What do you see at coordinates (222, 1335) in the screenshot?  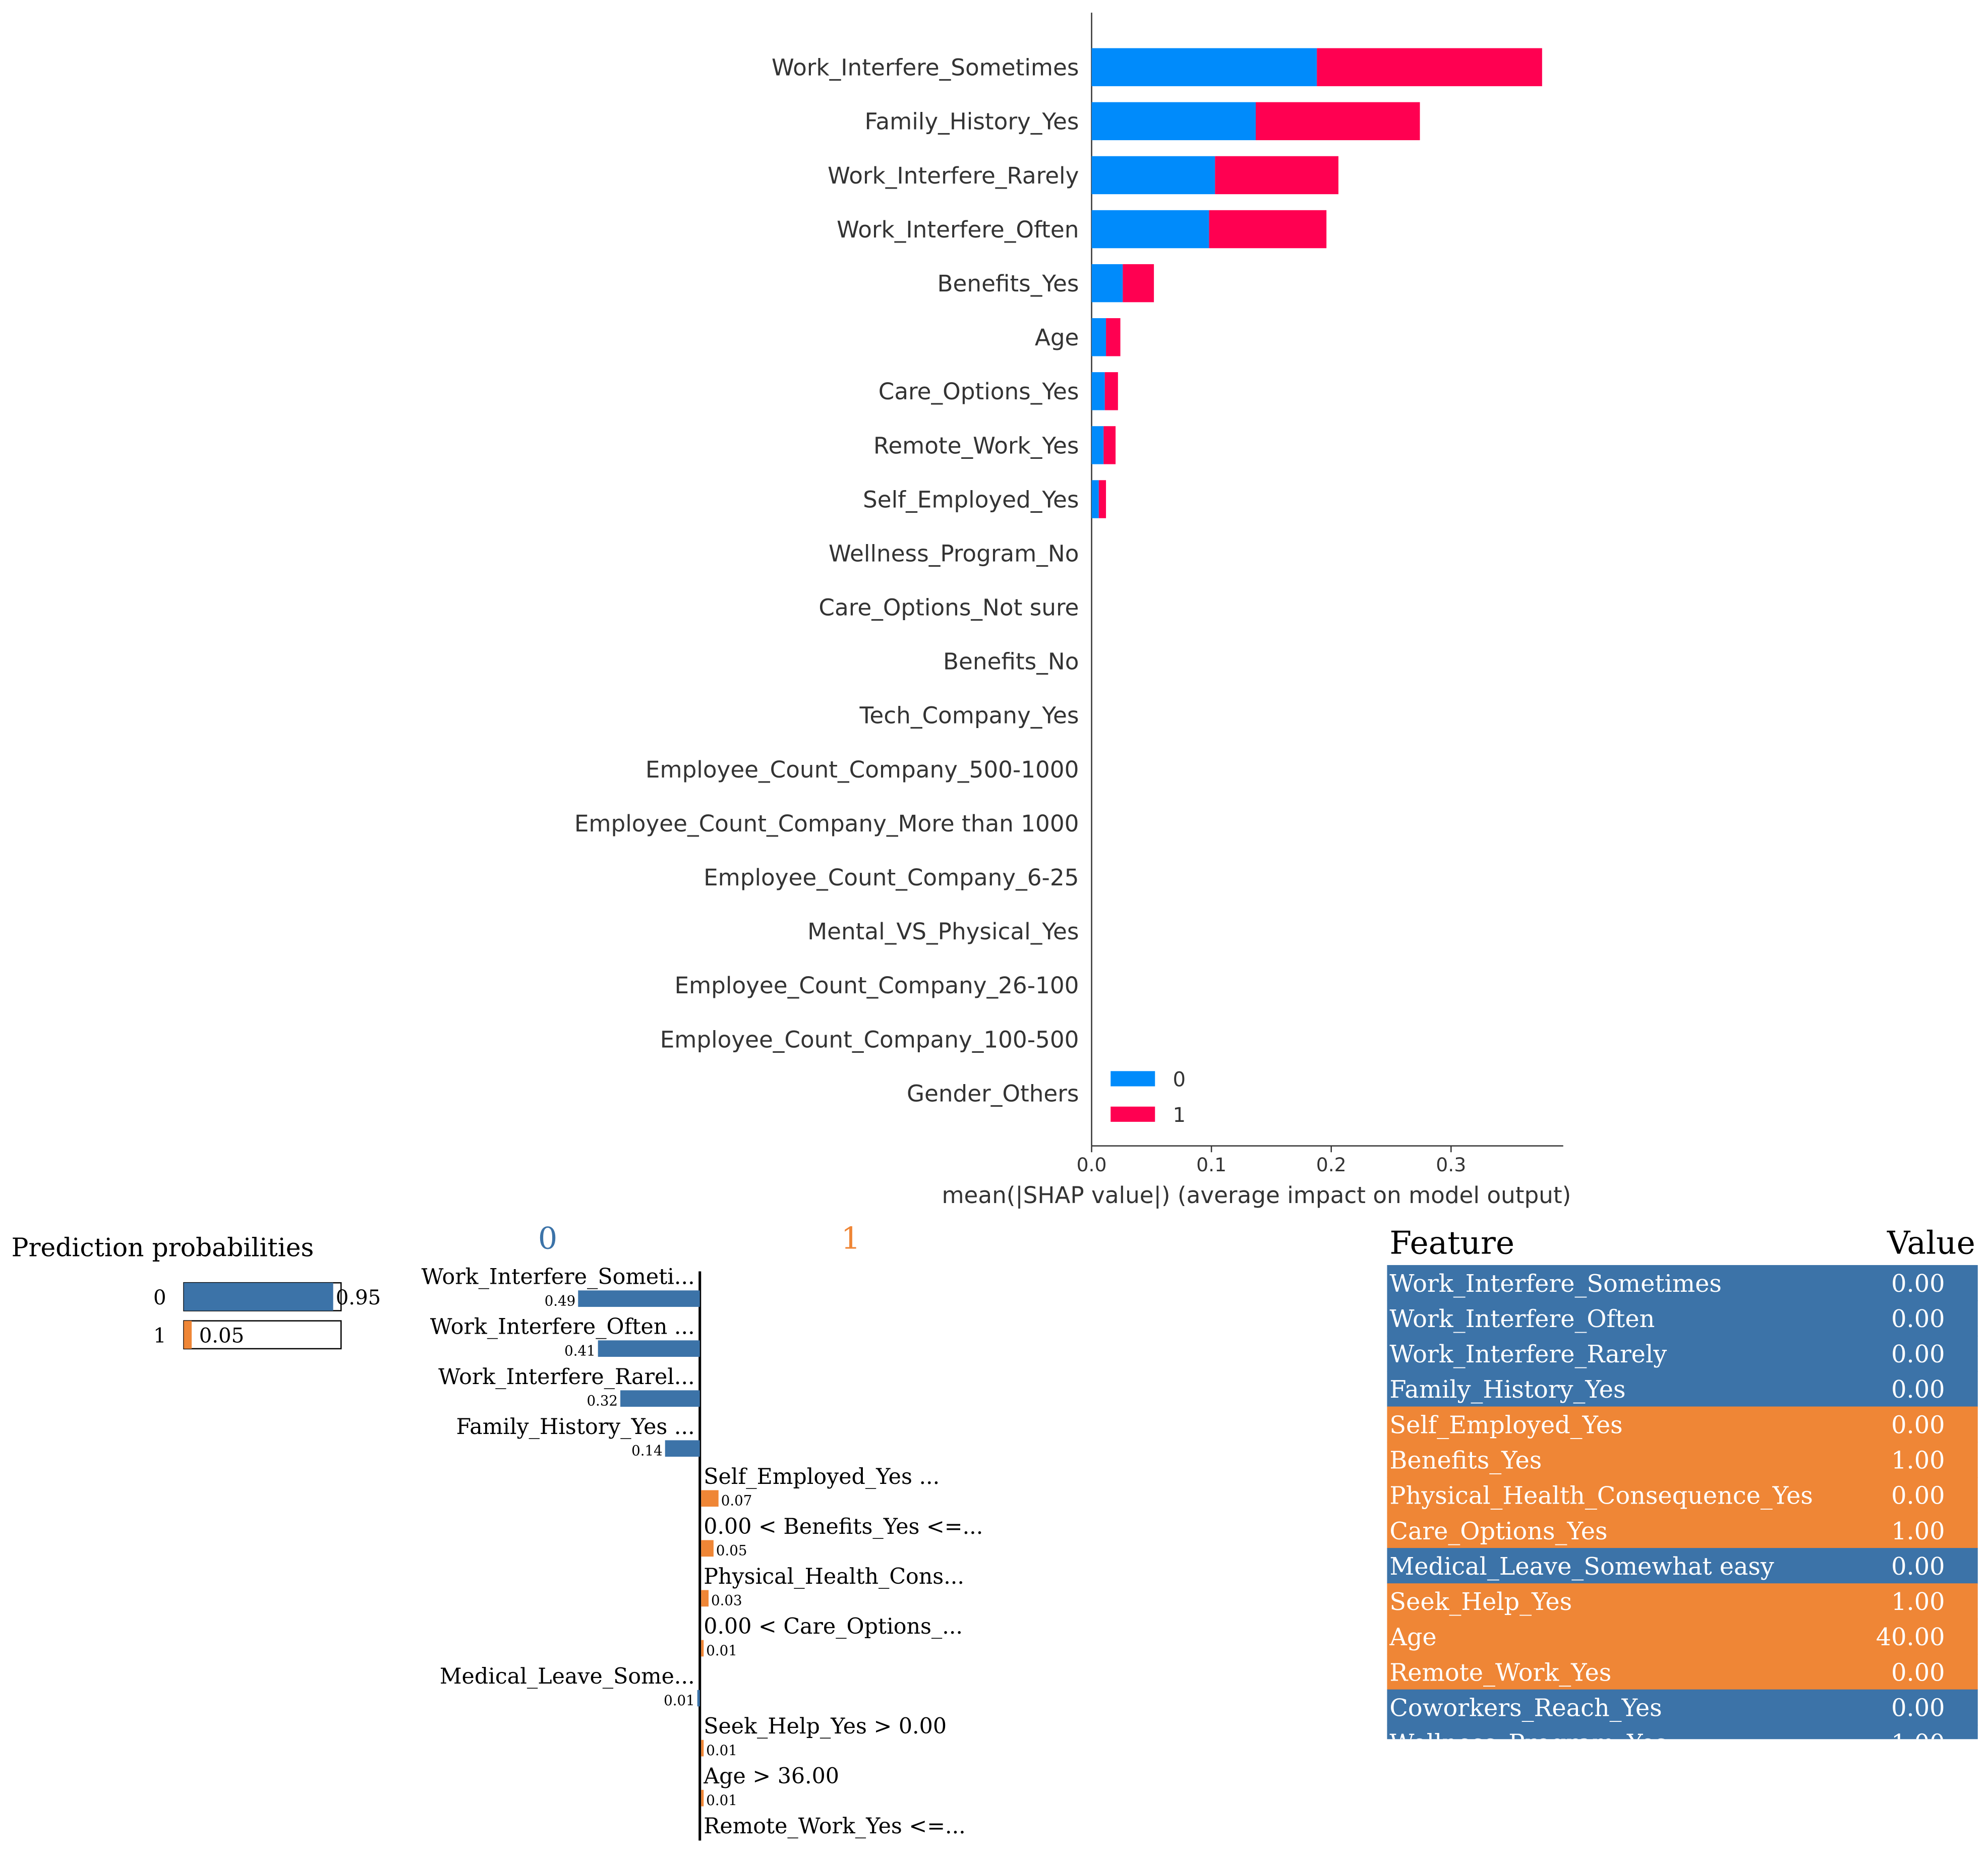 I see `prob-value-label-1: 0.05` at bounding box center [222, 1335].